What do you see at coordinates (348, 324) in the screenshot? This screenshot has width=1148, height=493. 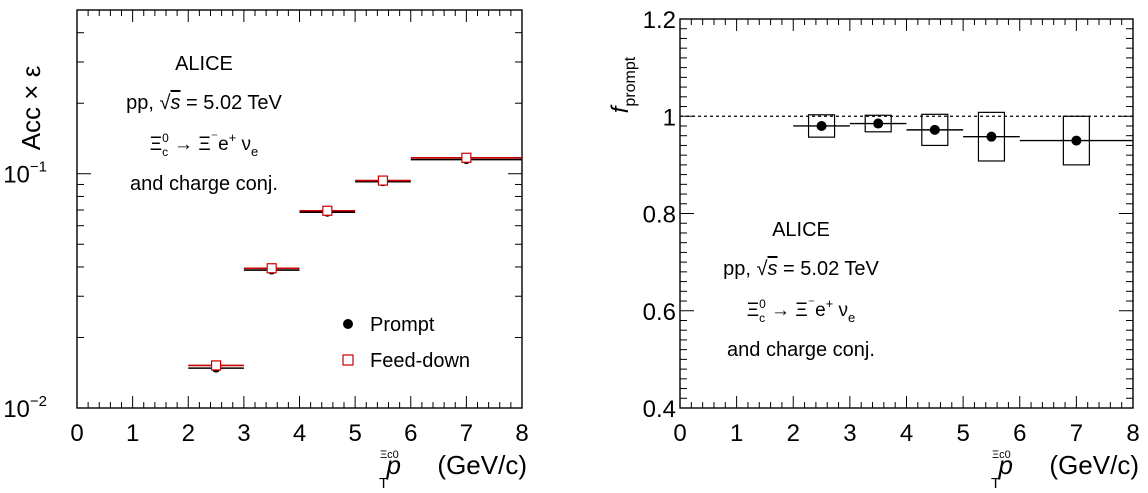 I see `legend-prompt-marker` at bounding box center [348, 324].